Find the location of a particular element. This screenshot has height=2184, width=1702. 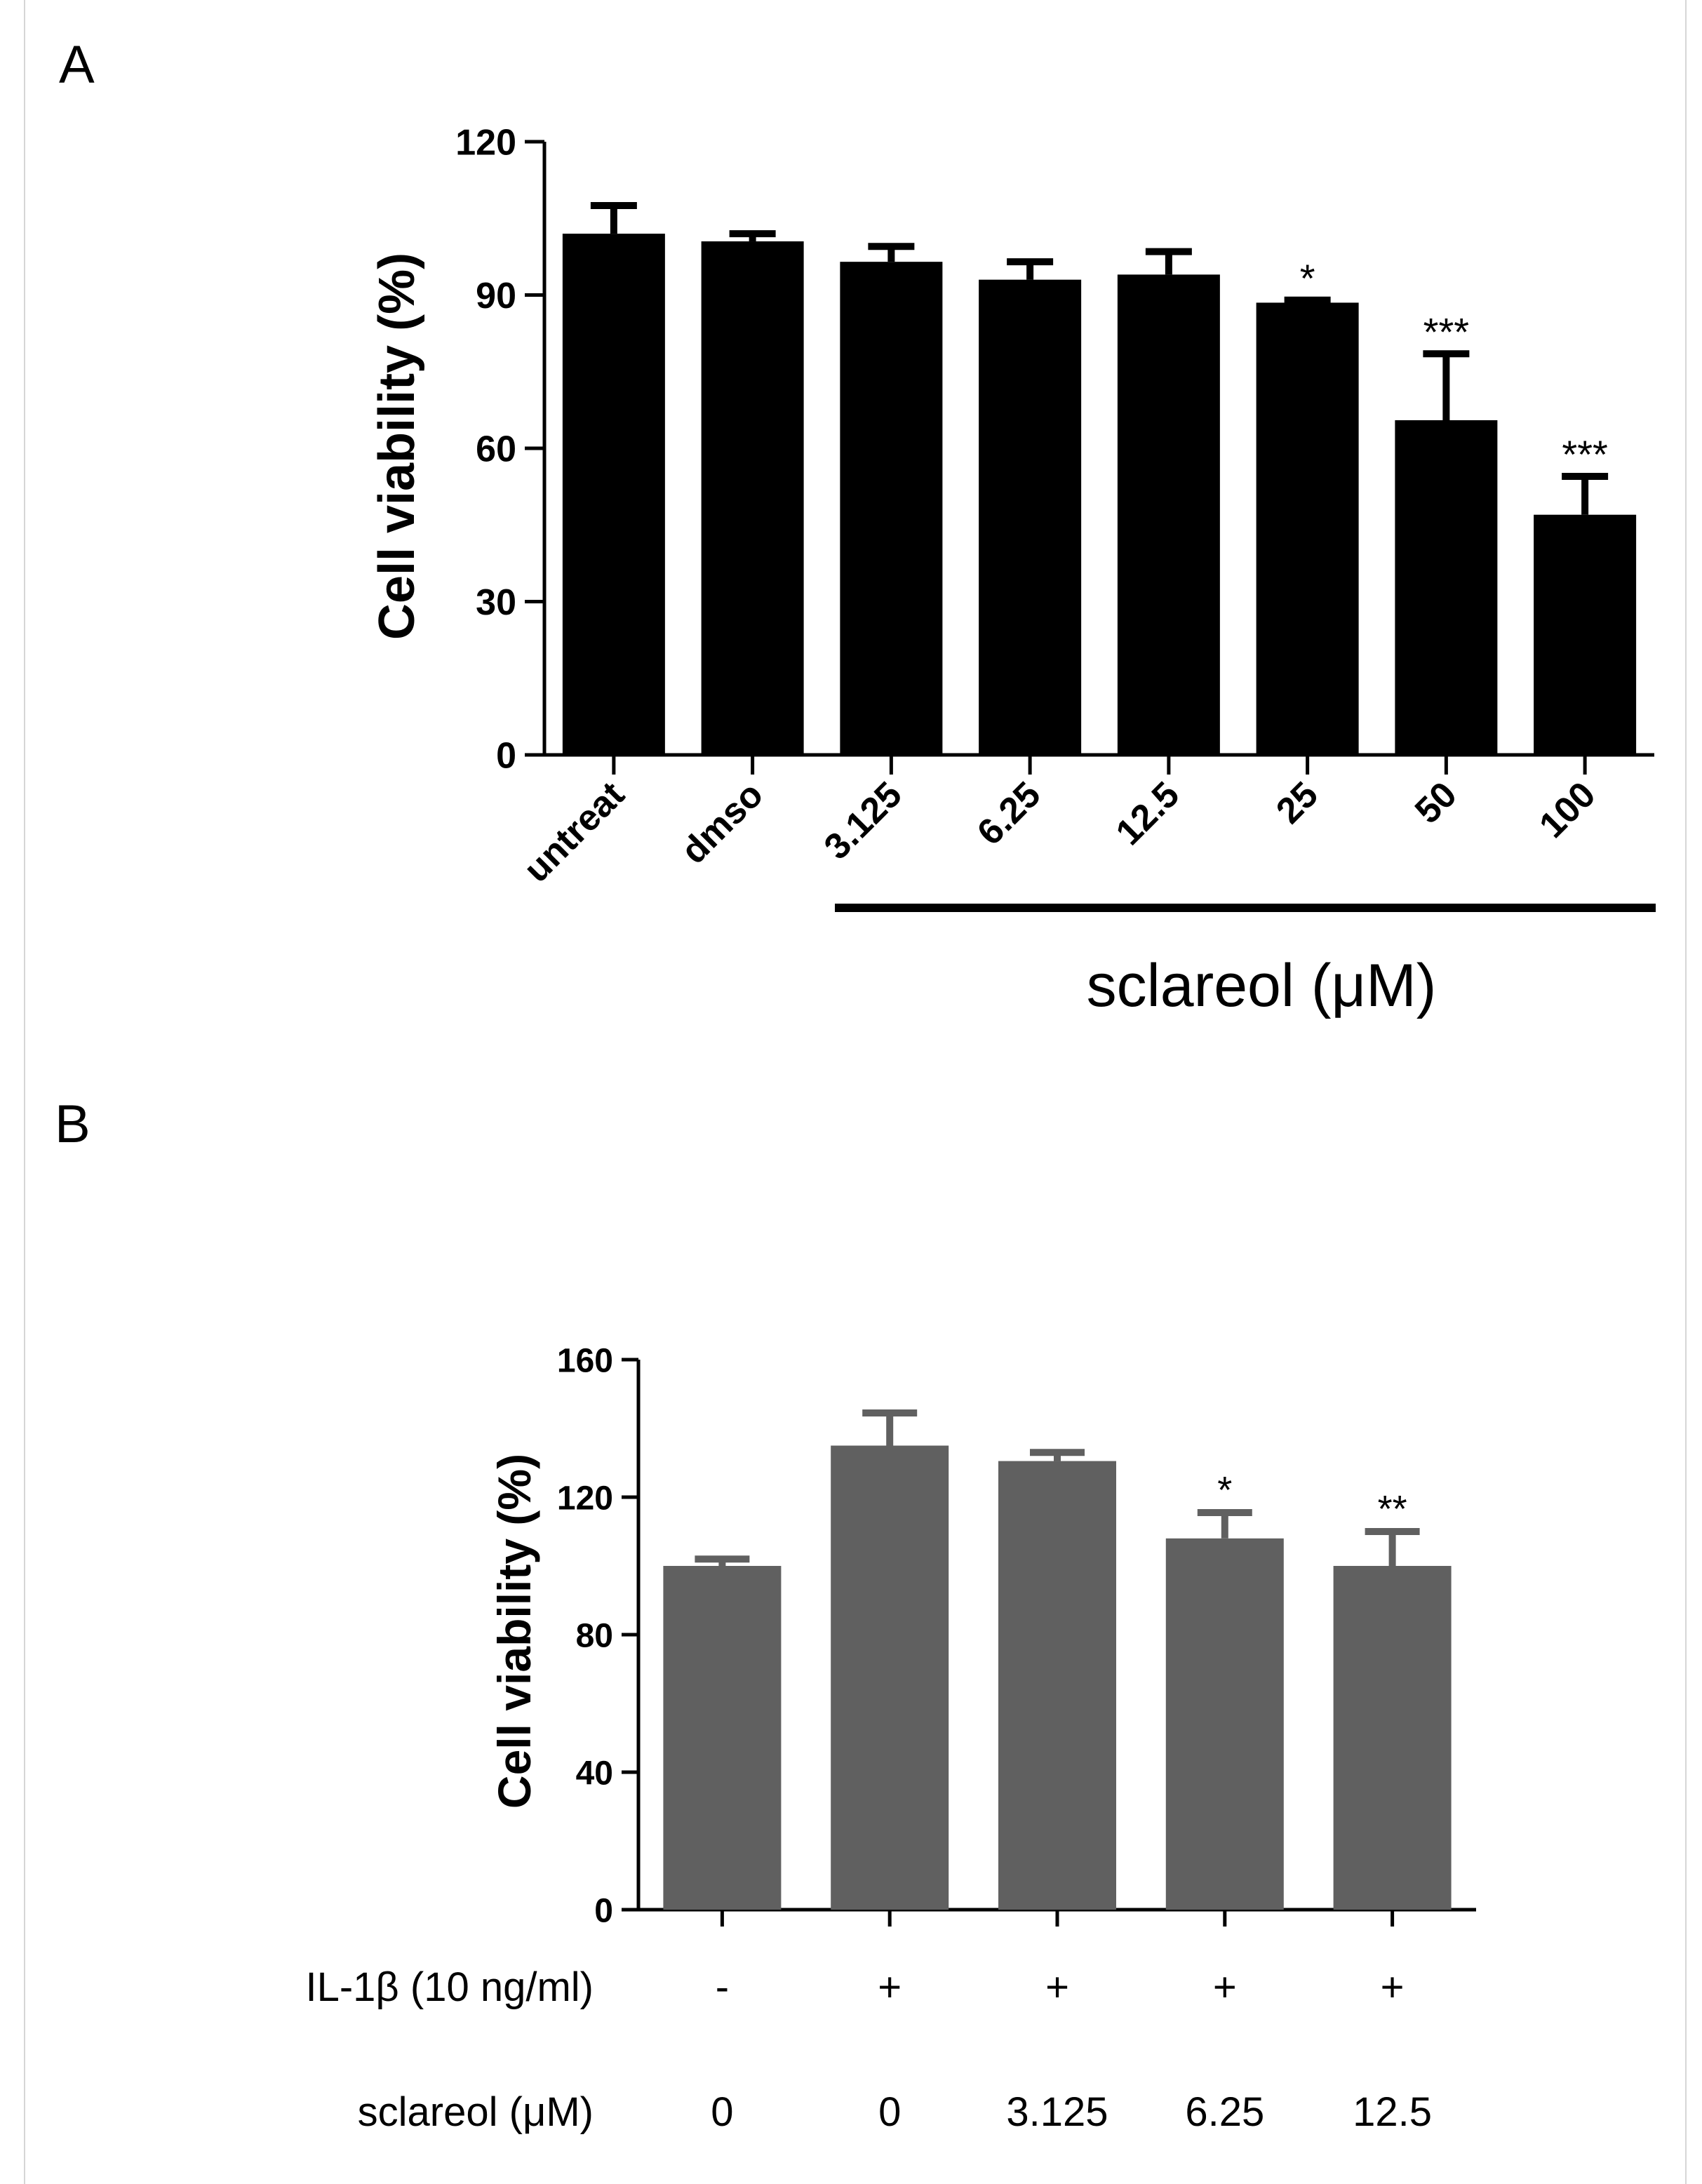

y-tick-label: 80 is located at coordinates (595, 1635).